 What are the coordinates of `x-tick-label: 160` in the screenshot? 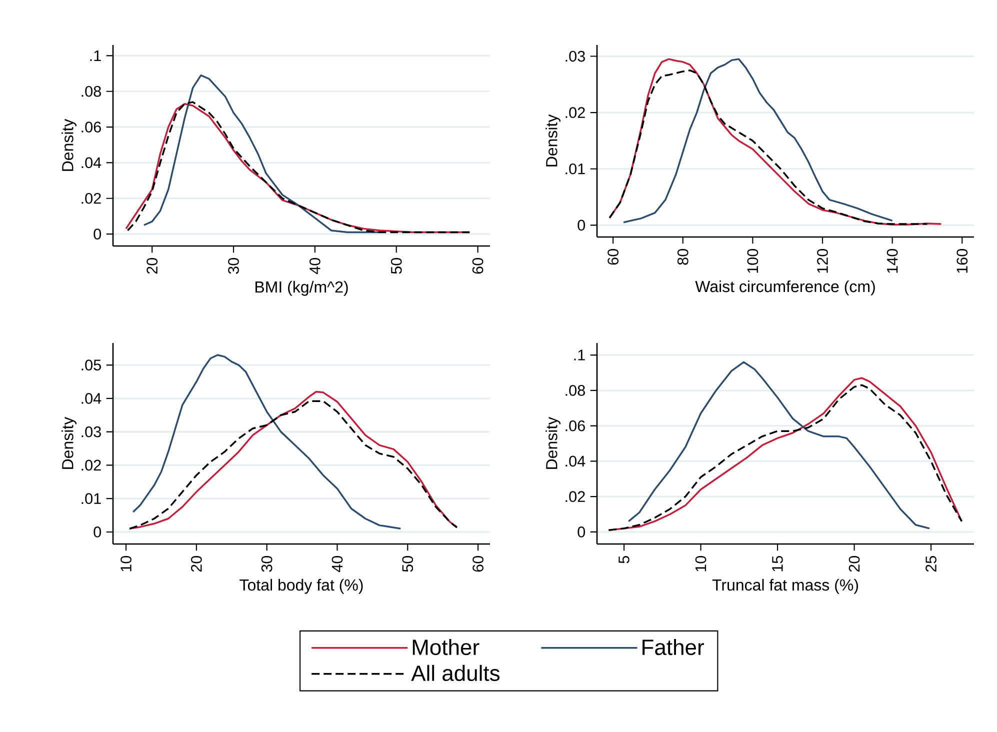 It's located at (962, 260).